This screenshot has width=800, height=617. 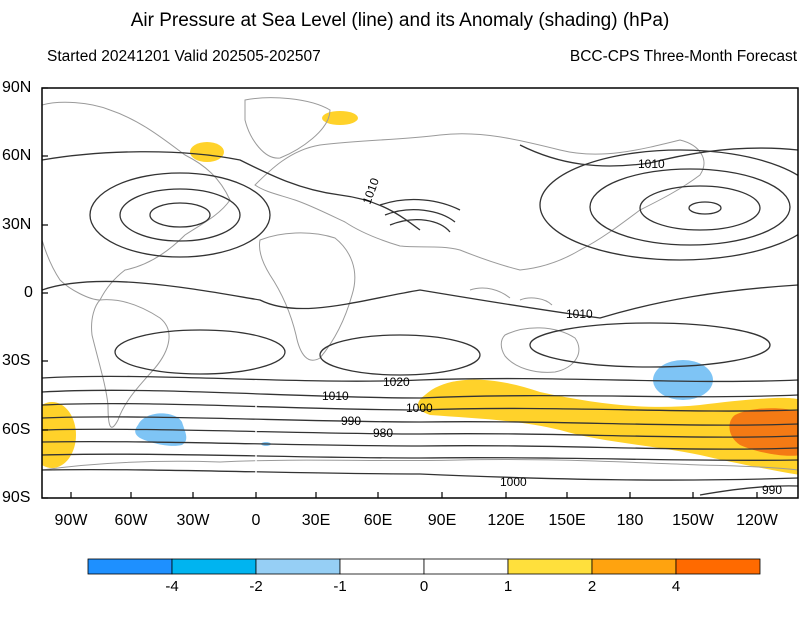 I want to click on lon-label: 180, so click(x=630, y=520).